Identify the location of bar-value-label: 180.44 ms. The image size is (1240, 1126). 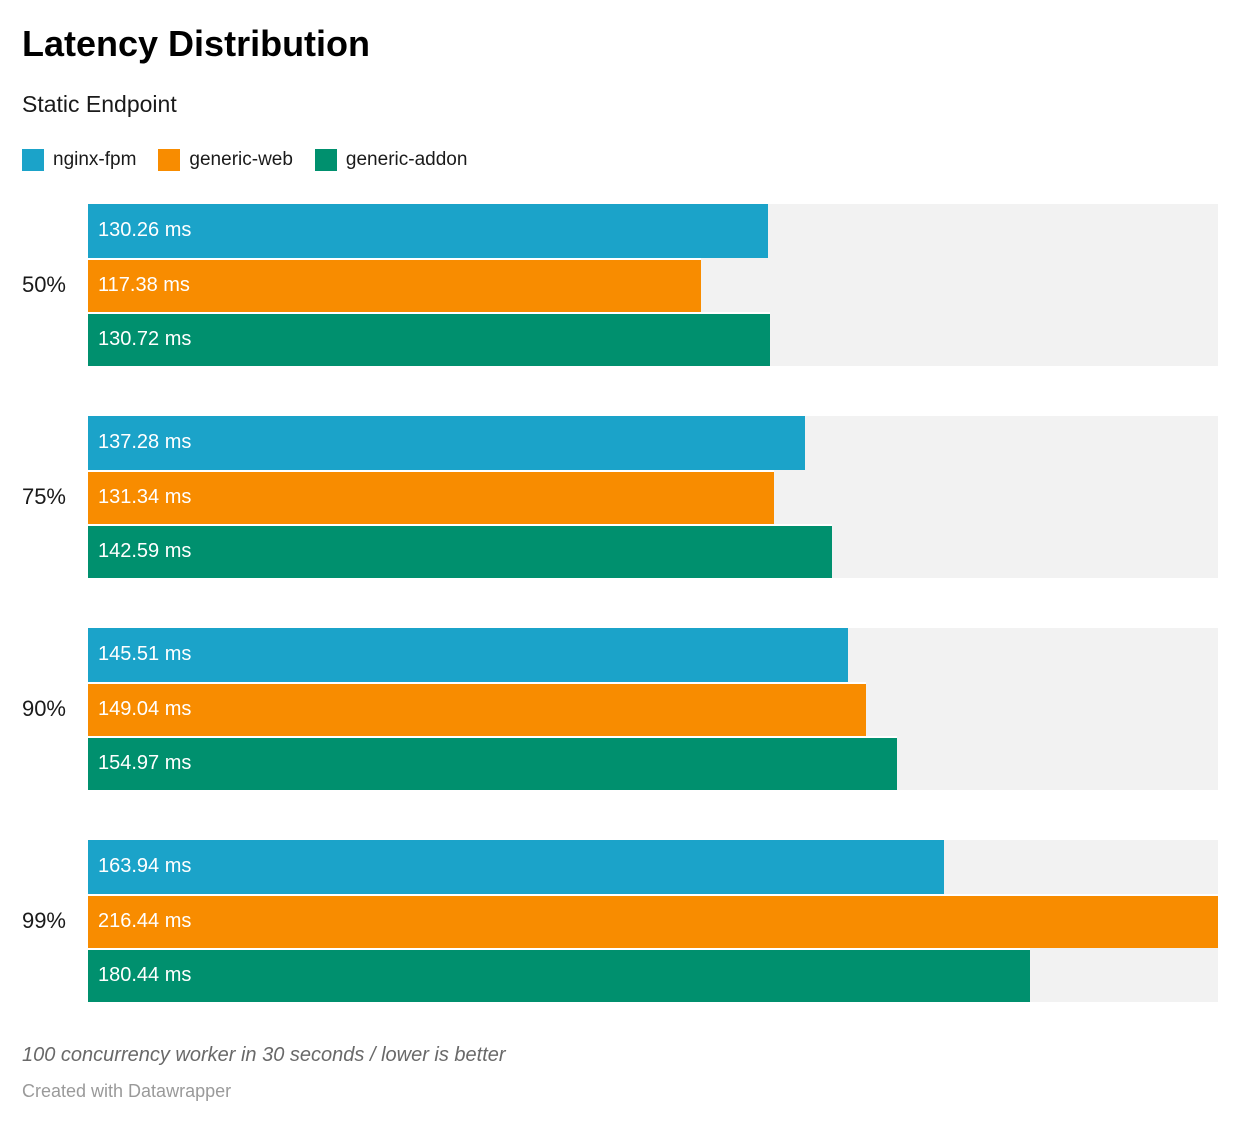
(145, 975).